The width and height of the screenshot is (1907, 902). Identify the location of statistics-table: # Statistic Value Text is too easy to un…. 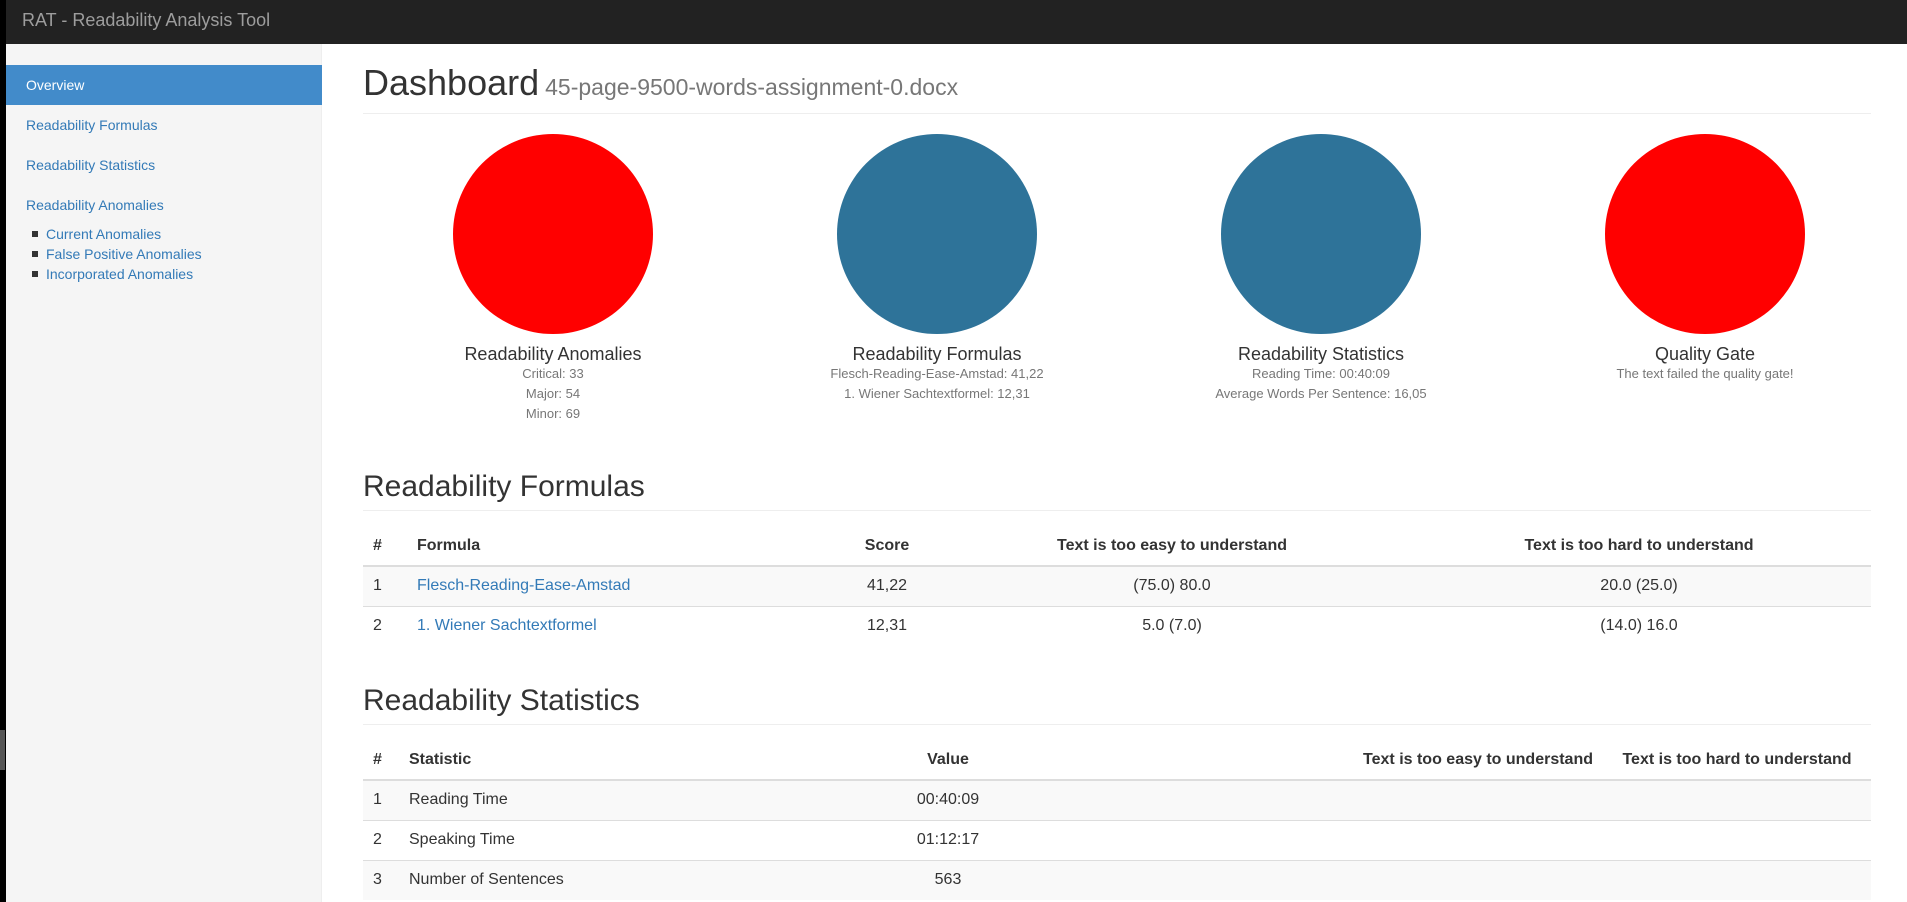
(1117, 820).